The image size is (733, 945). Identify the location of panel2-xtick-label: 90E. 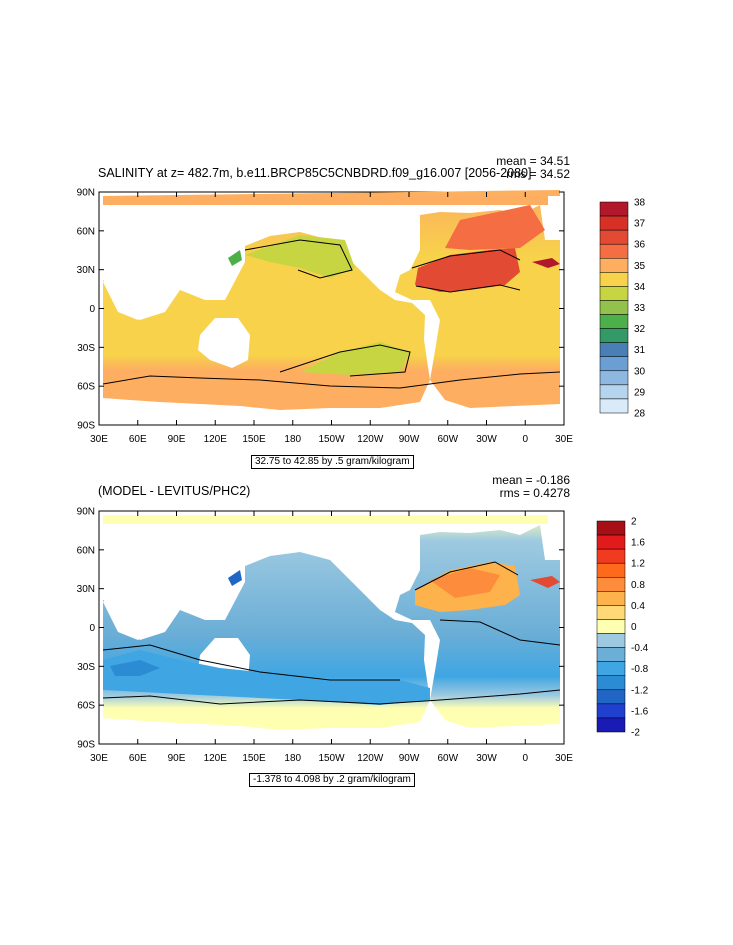
(177, 758).